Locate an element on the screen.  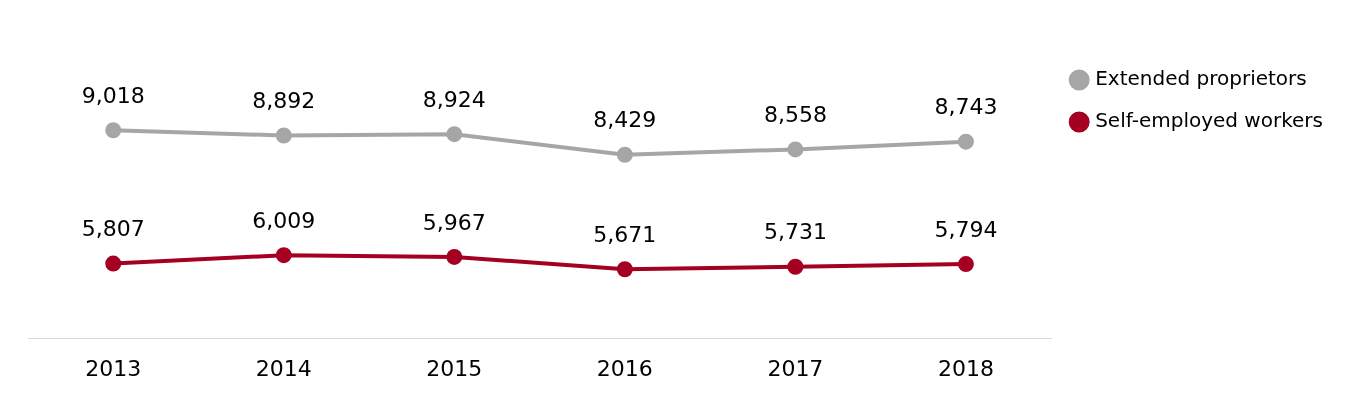
data-label: 8,743 is located at coordinates (966, 107).